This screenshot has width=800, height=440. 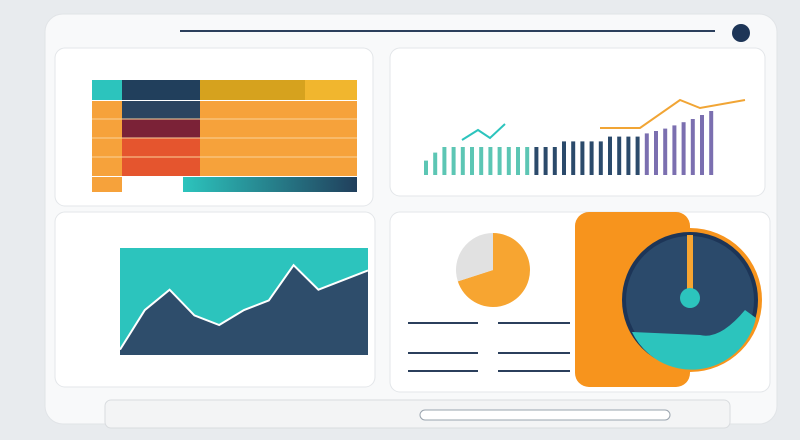 What do you see at coordinates (244, 307) in the screenshot?
I see `area-line` at bounding box center [244, 307].